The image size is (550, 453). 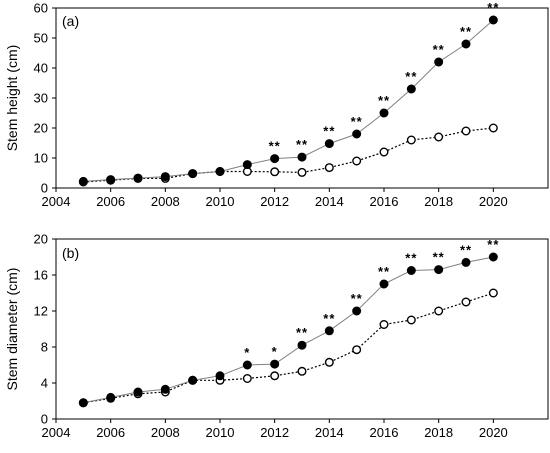 What do you see at coordinates (41, 8) in the screenshot?
I see `y-tick-label: 60` at bounding box center [41, 8].